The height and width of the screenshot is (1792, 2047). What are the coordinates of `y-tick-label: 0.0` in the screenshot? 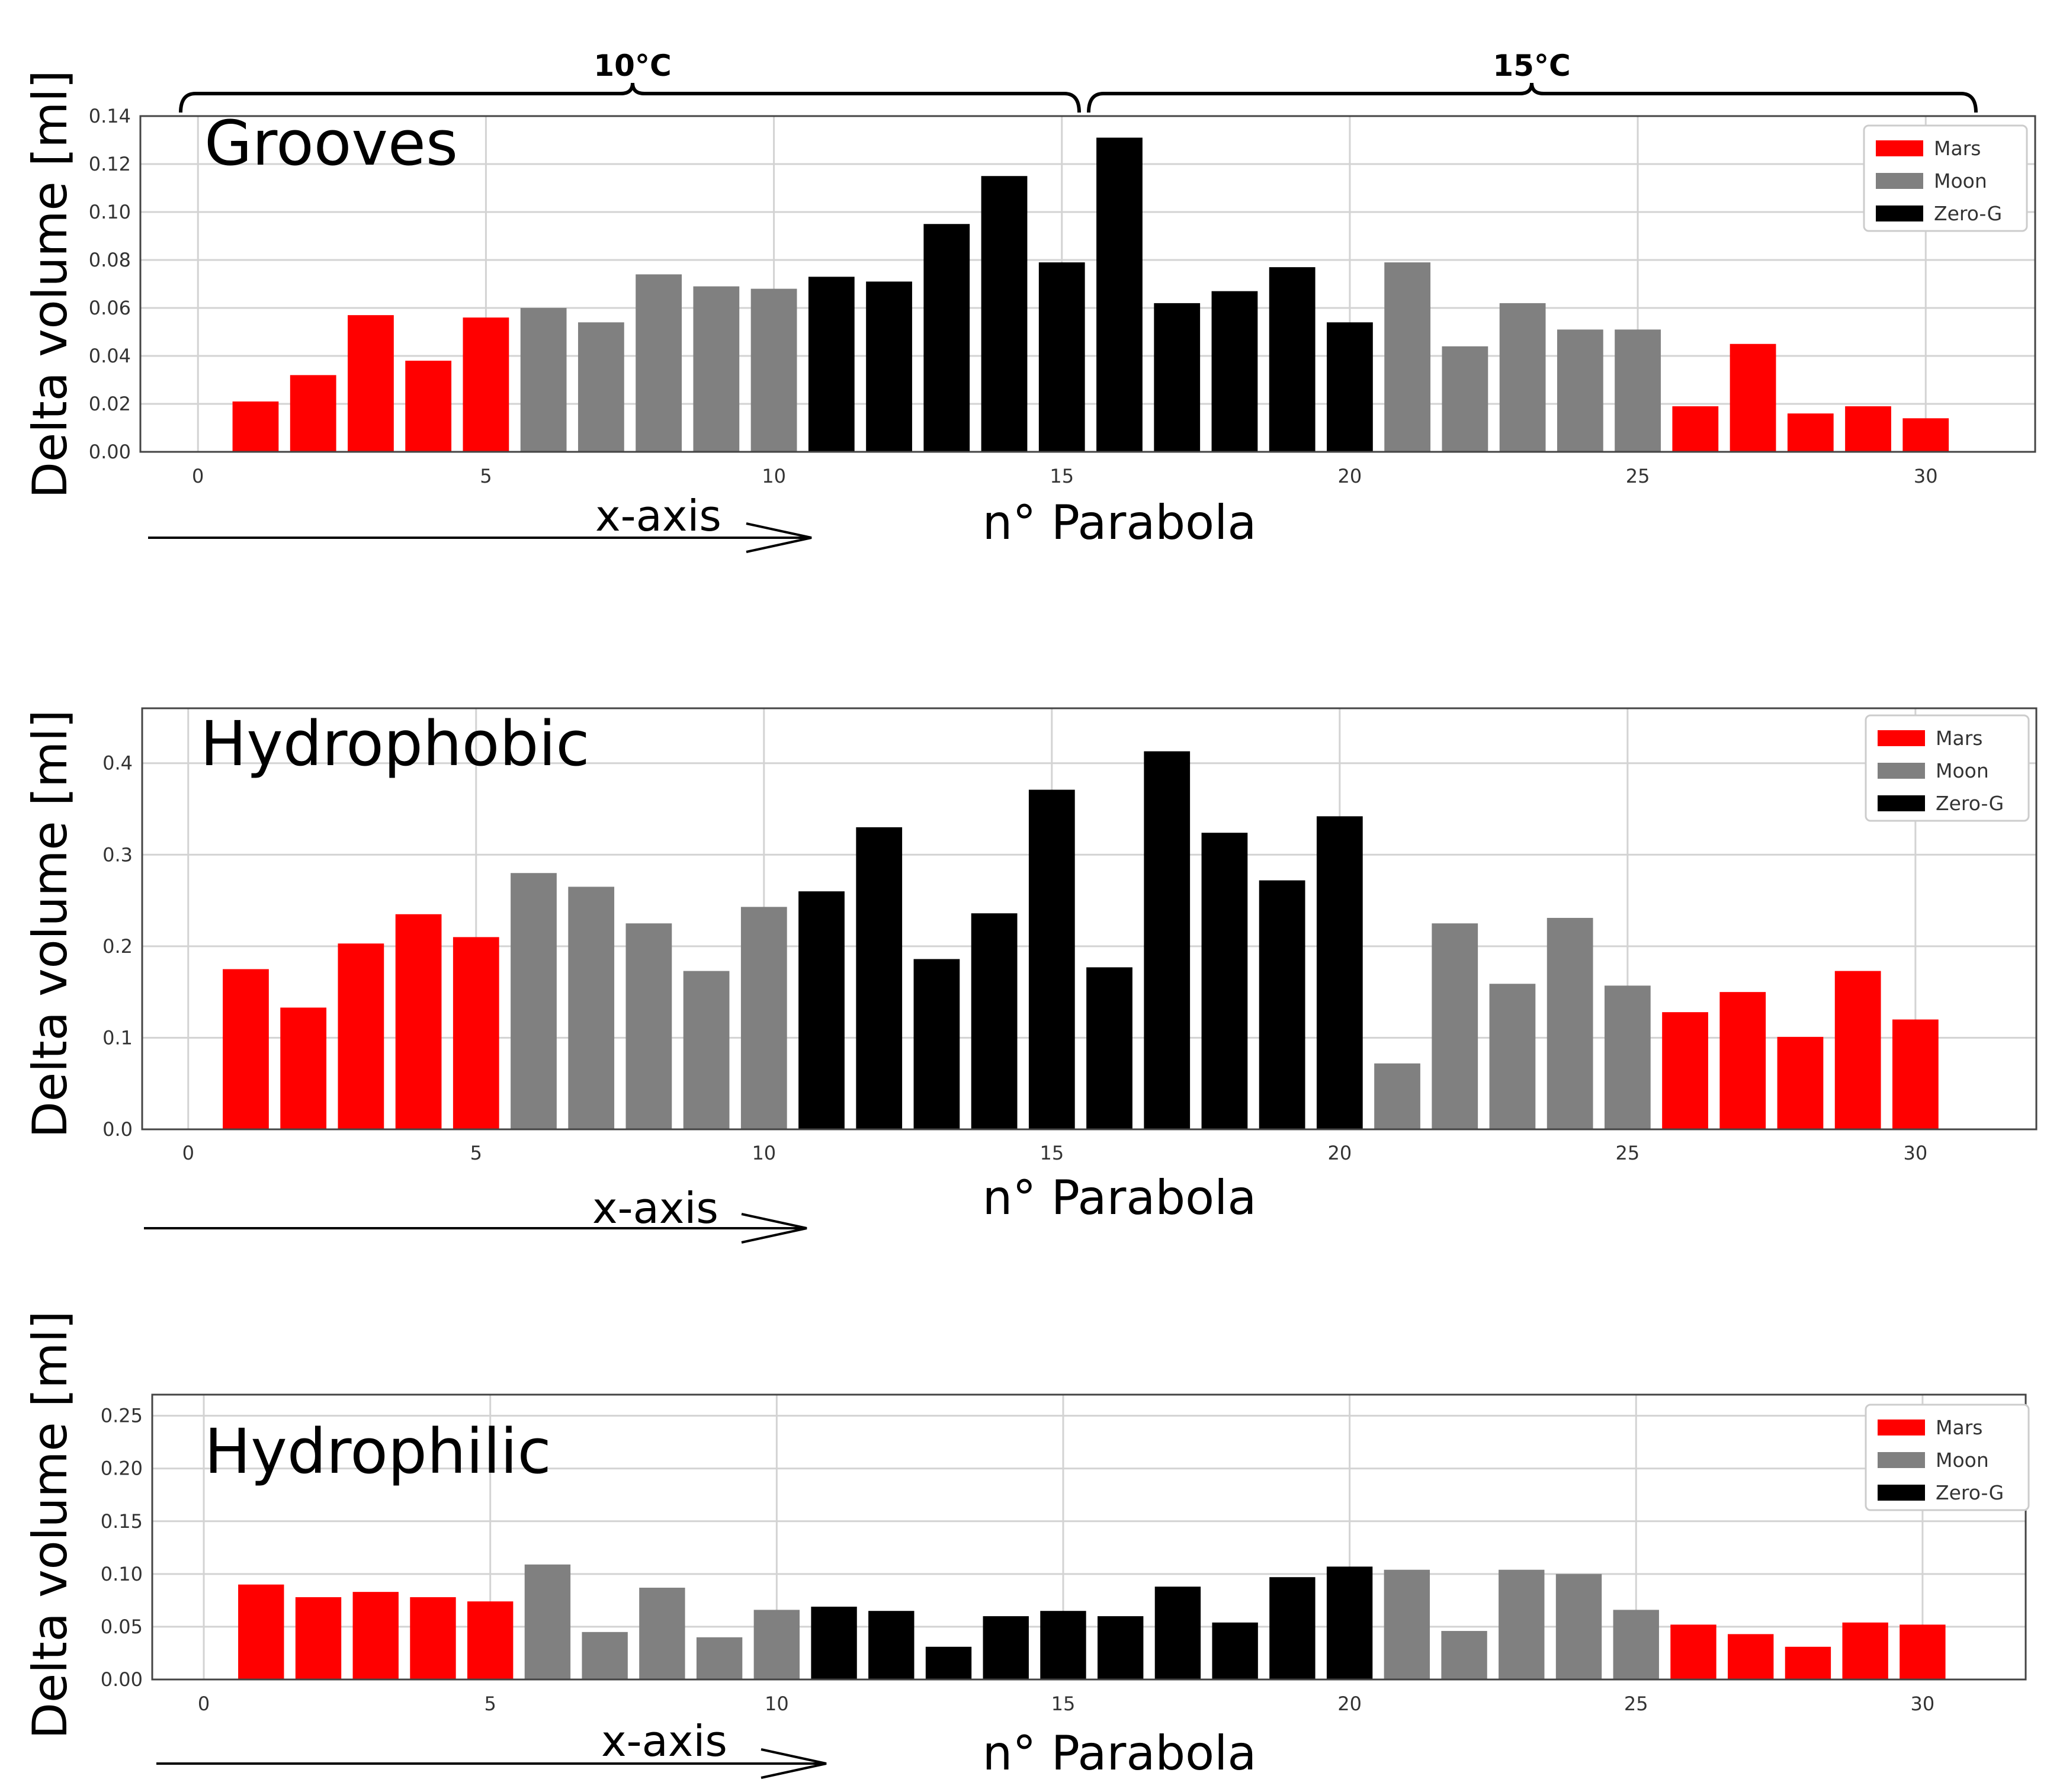 It's located at (117, 1129).